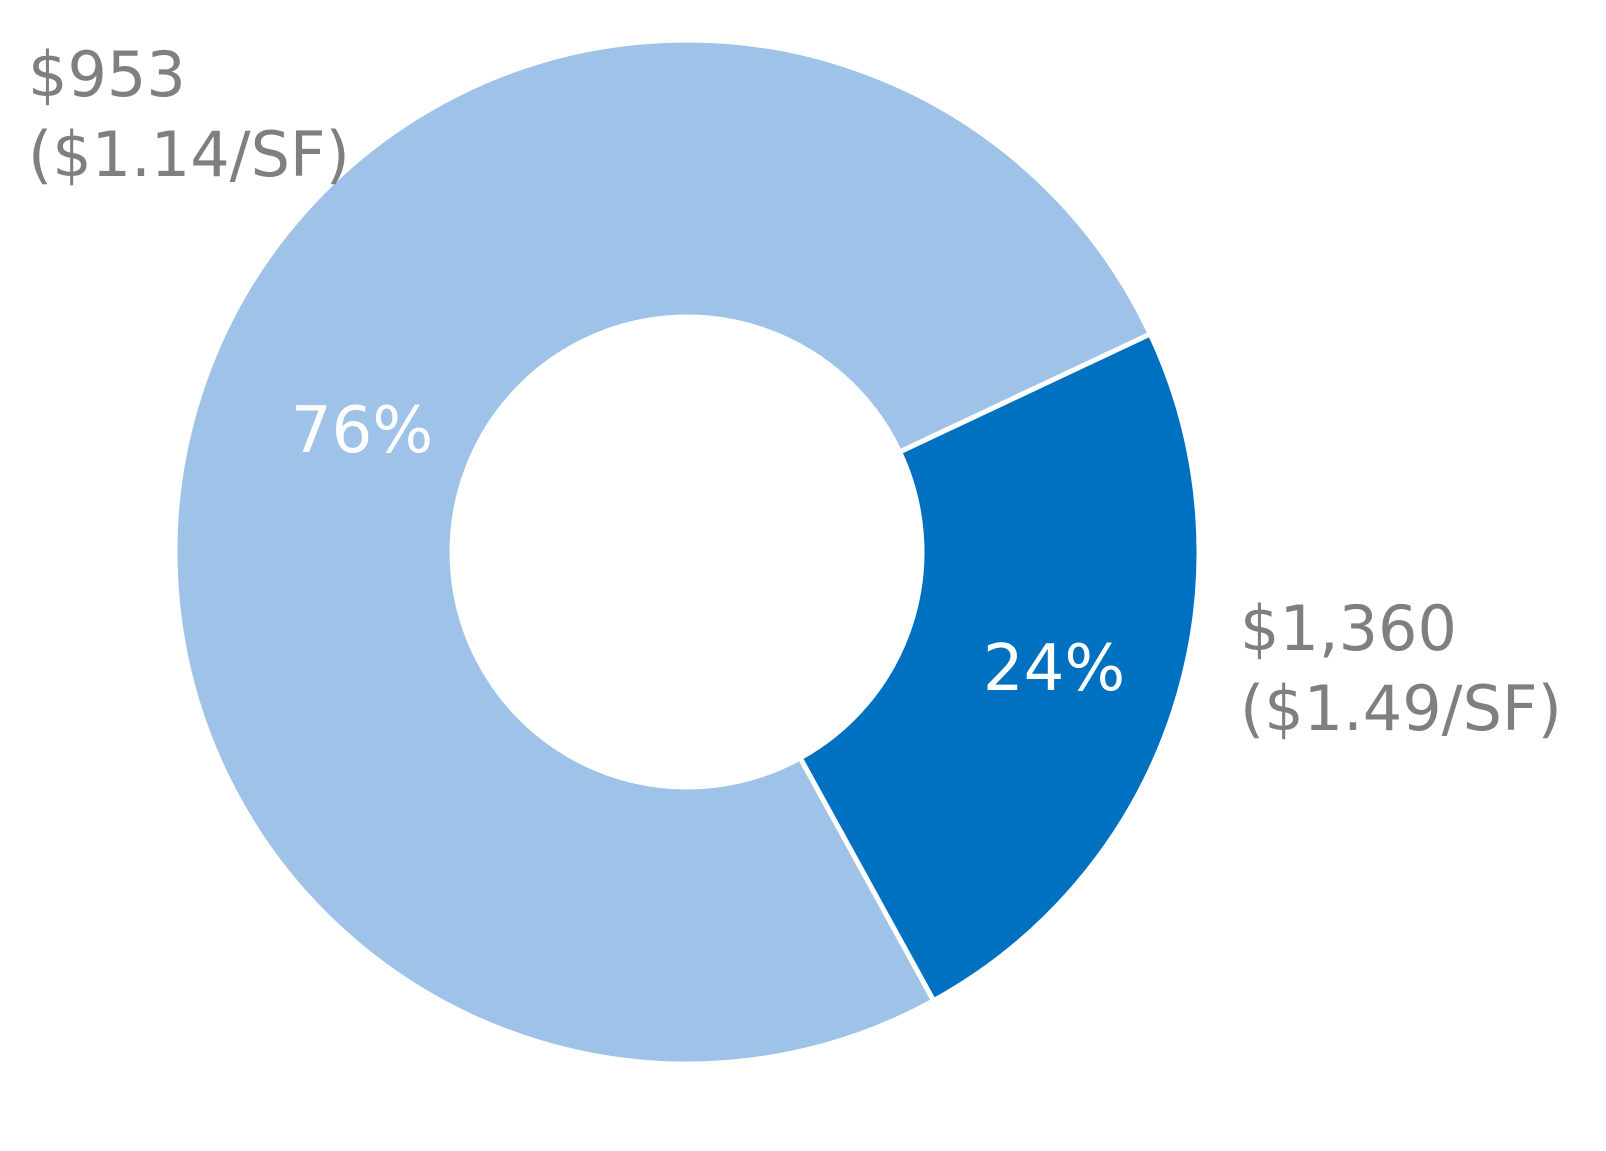 The image size is (1606, 1151). I want to click on slice-value-label-1: $1,360, so click(1348, 628).